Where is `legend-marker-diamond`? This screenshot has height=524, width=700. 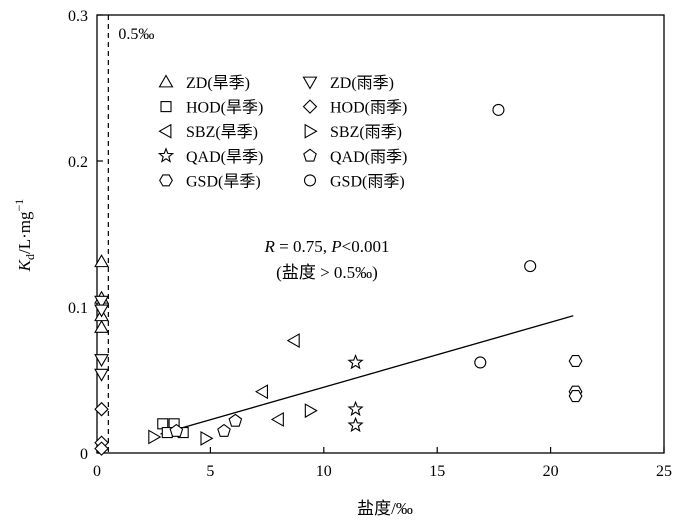 legend-marker-diamond is located at coordinates (310, 106).